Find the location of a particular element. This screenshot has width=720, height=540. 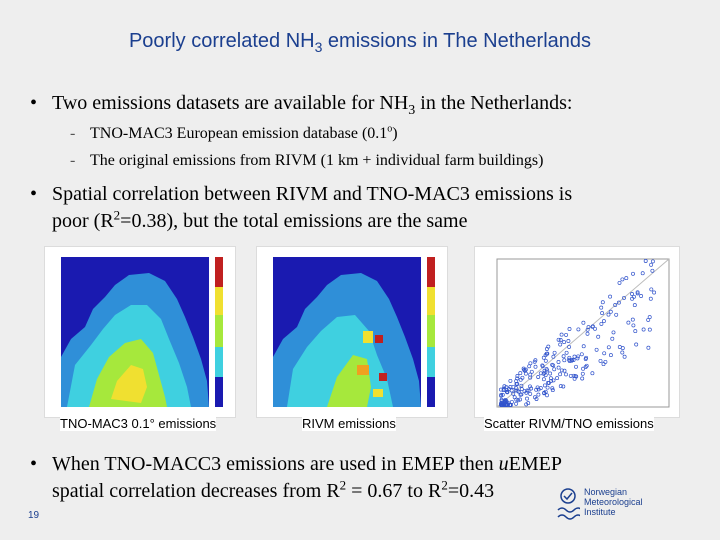

bullet-line-2-mid: = 0.67 to R is located at coordinates (394, 491).